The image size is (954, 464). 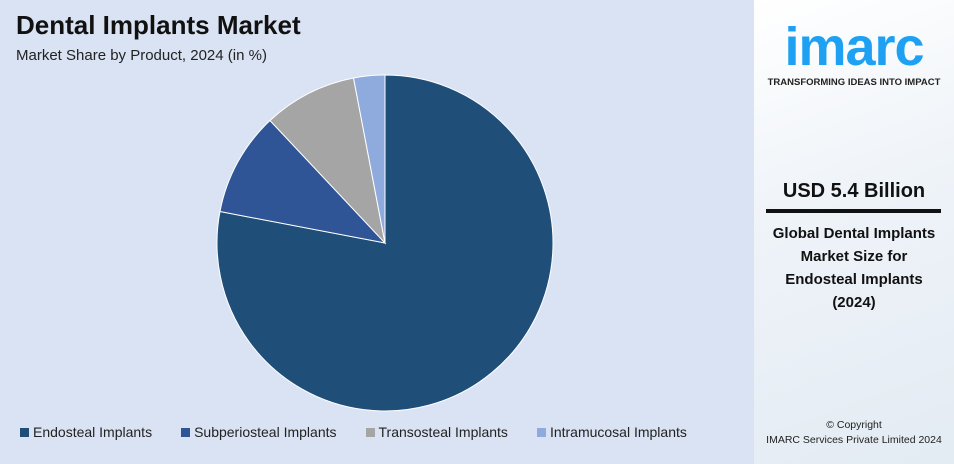 What do you see at coordinates (265, 432) in the screenshot?
I see `legend-label: Subperiosteal Implants` at bounding box center [265, 432].